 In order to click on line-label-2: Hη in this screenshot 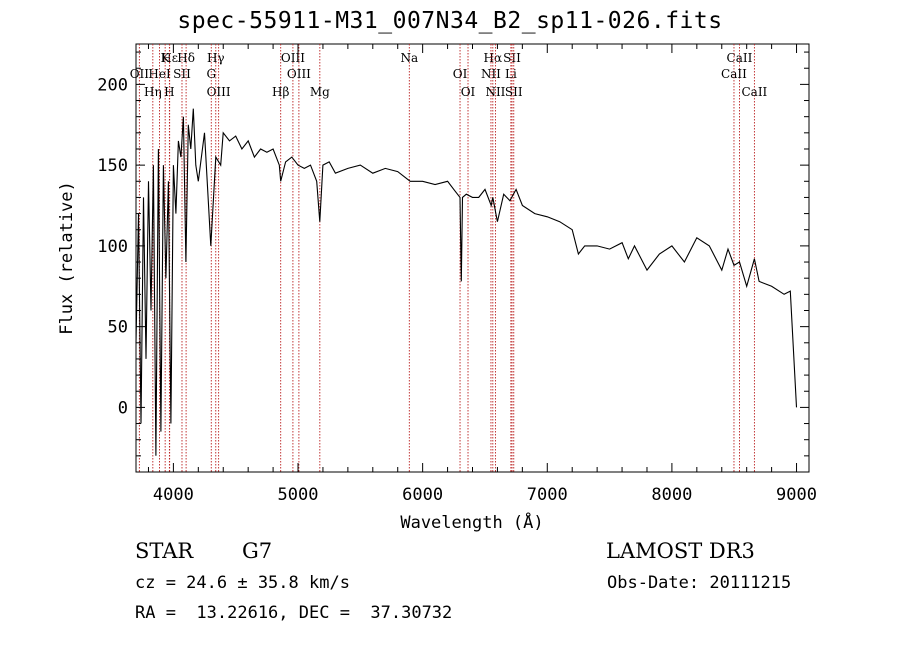, I will do `click(153, 92)`.